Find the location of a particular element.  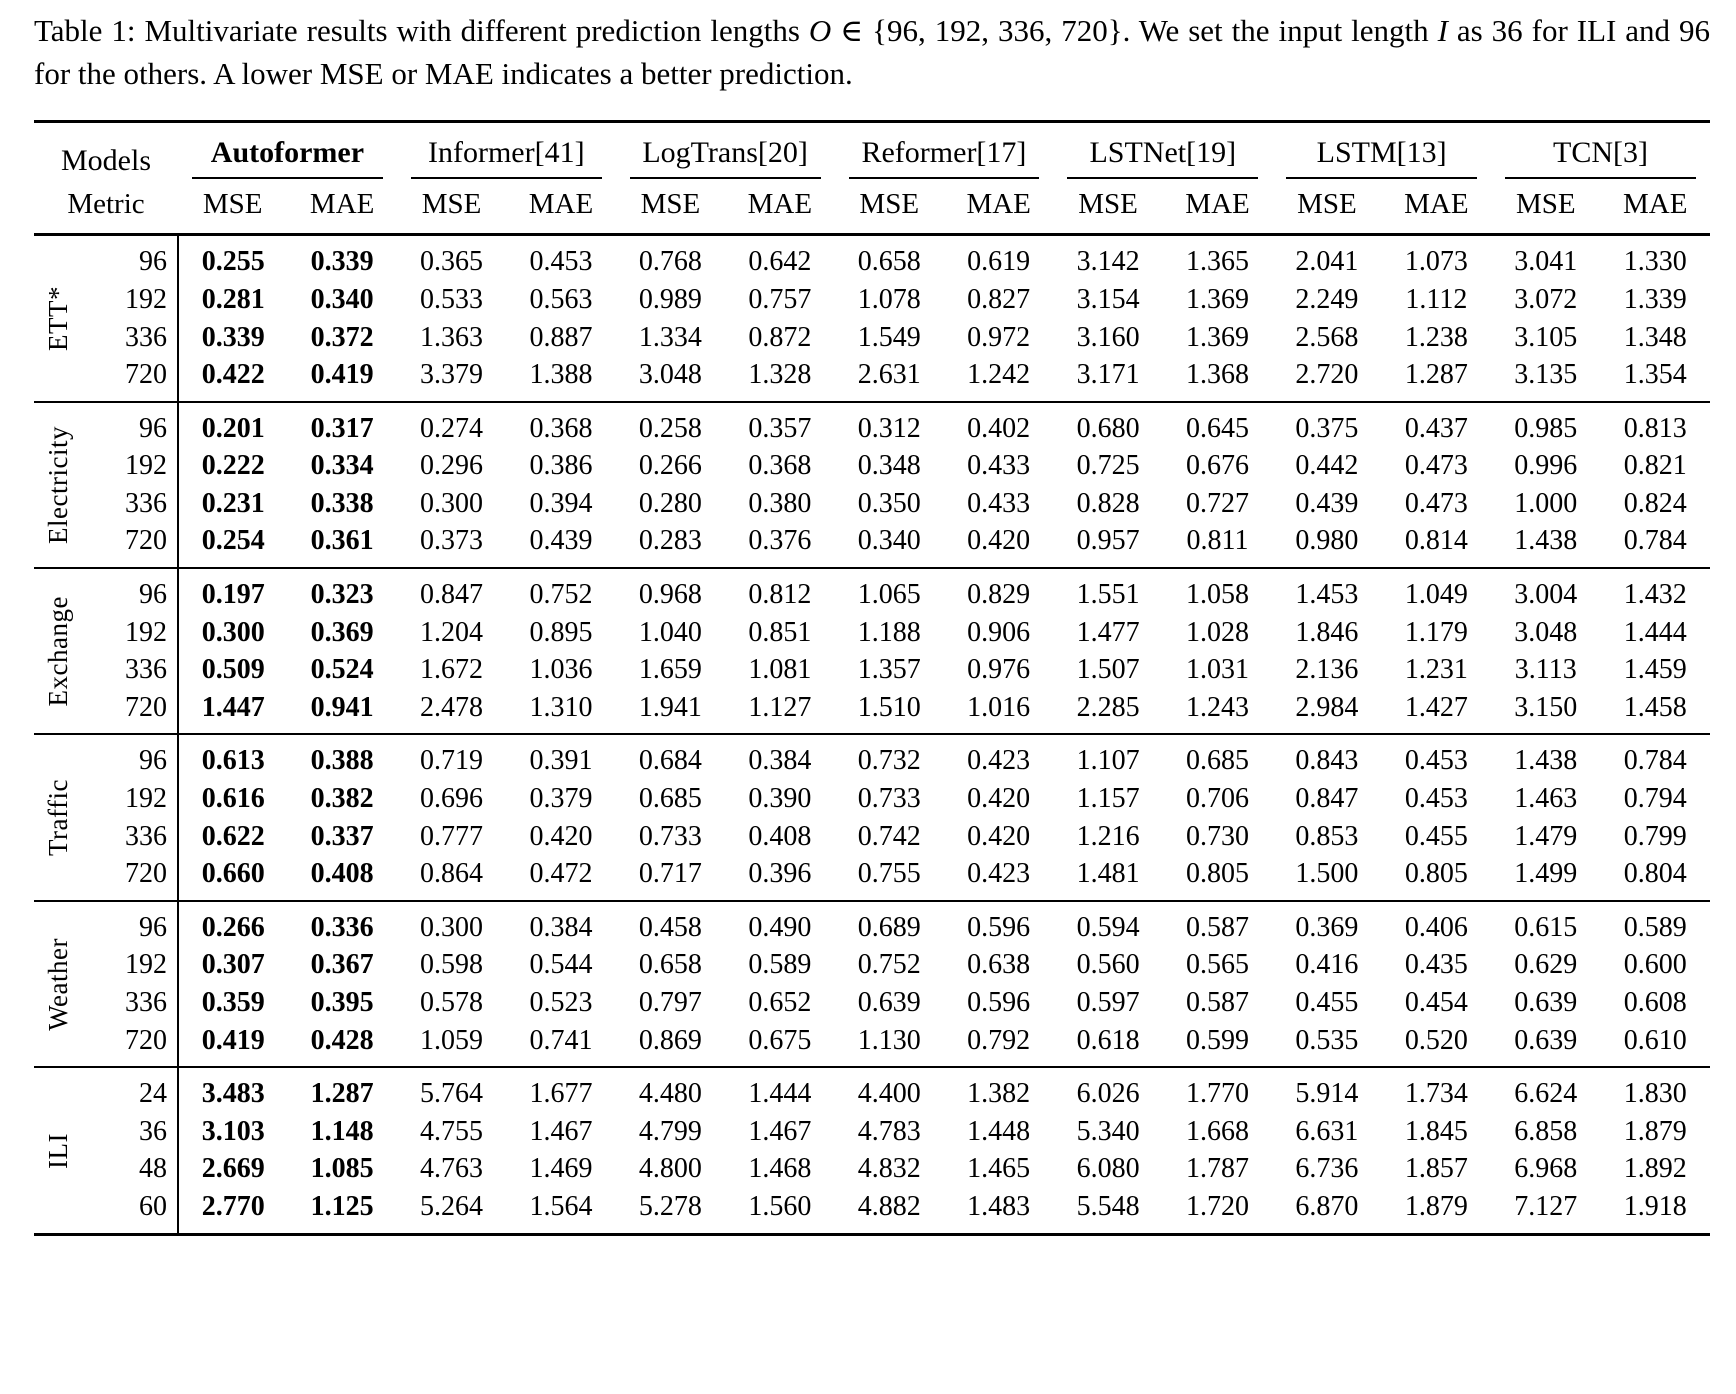

value-cell: 0.843 is located at coordinates (1327, 757).